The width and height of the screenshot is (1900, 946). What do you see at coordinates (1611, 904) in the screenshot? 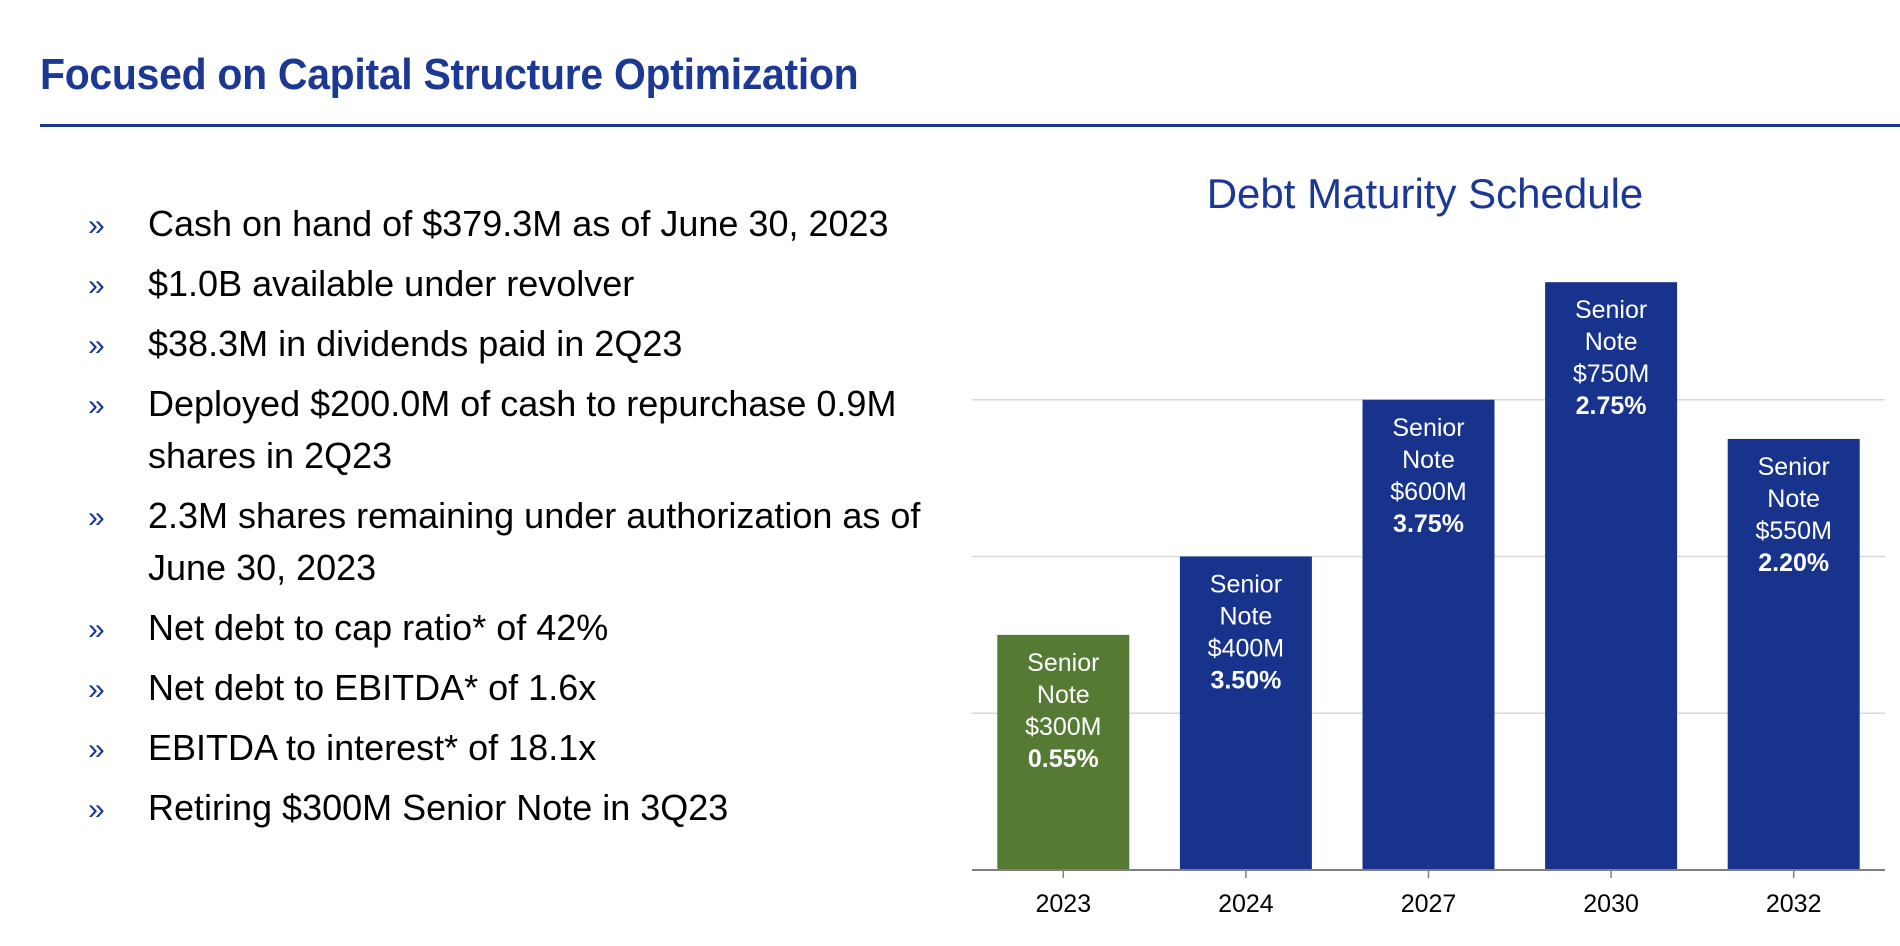
I see `x-tick-label: 2030` at bounding box center [1611, 904].